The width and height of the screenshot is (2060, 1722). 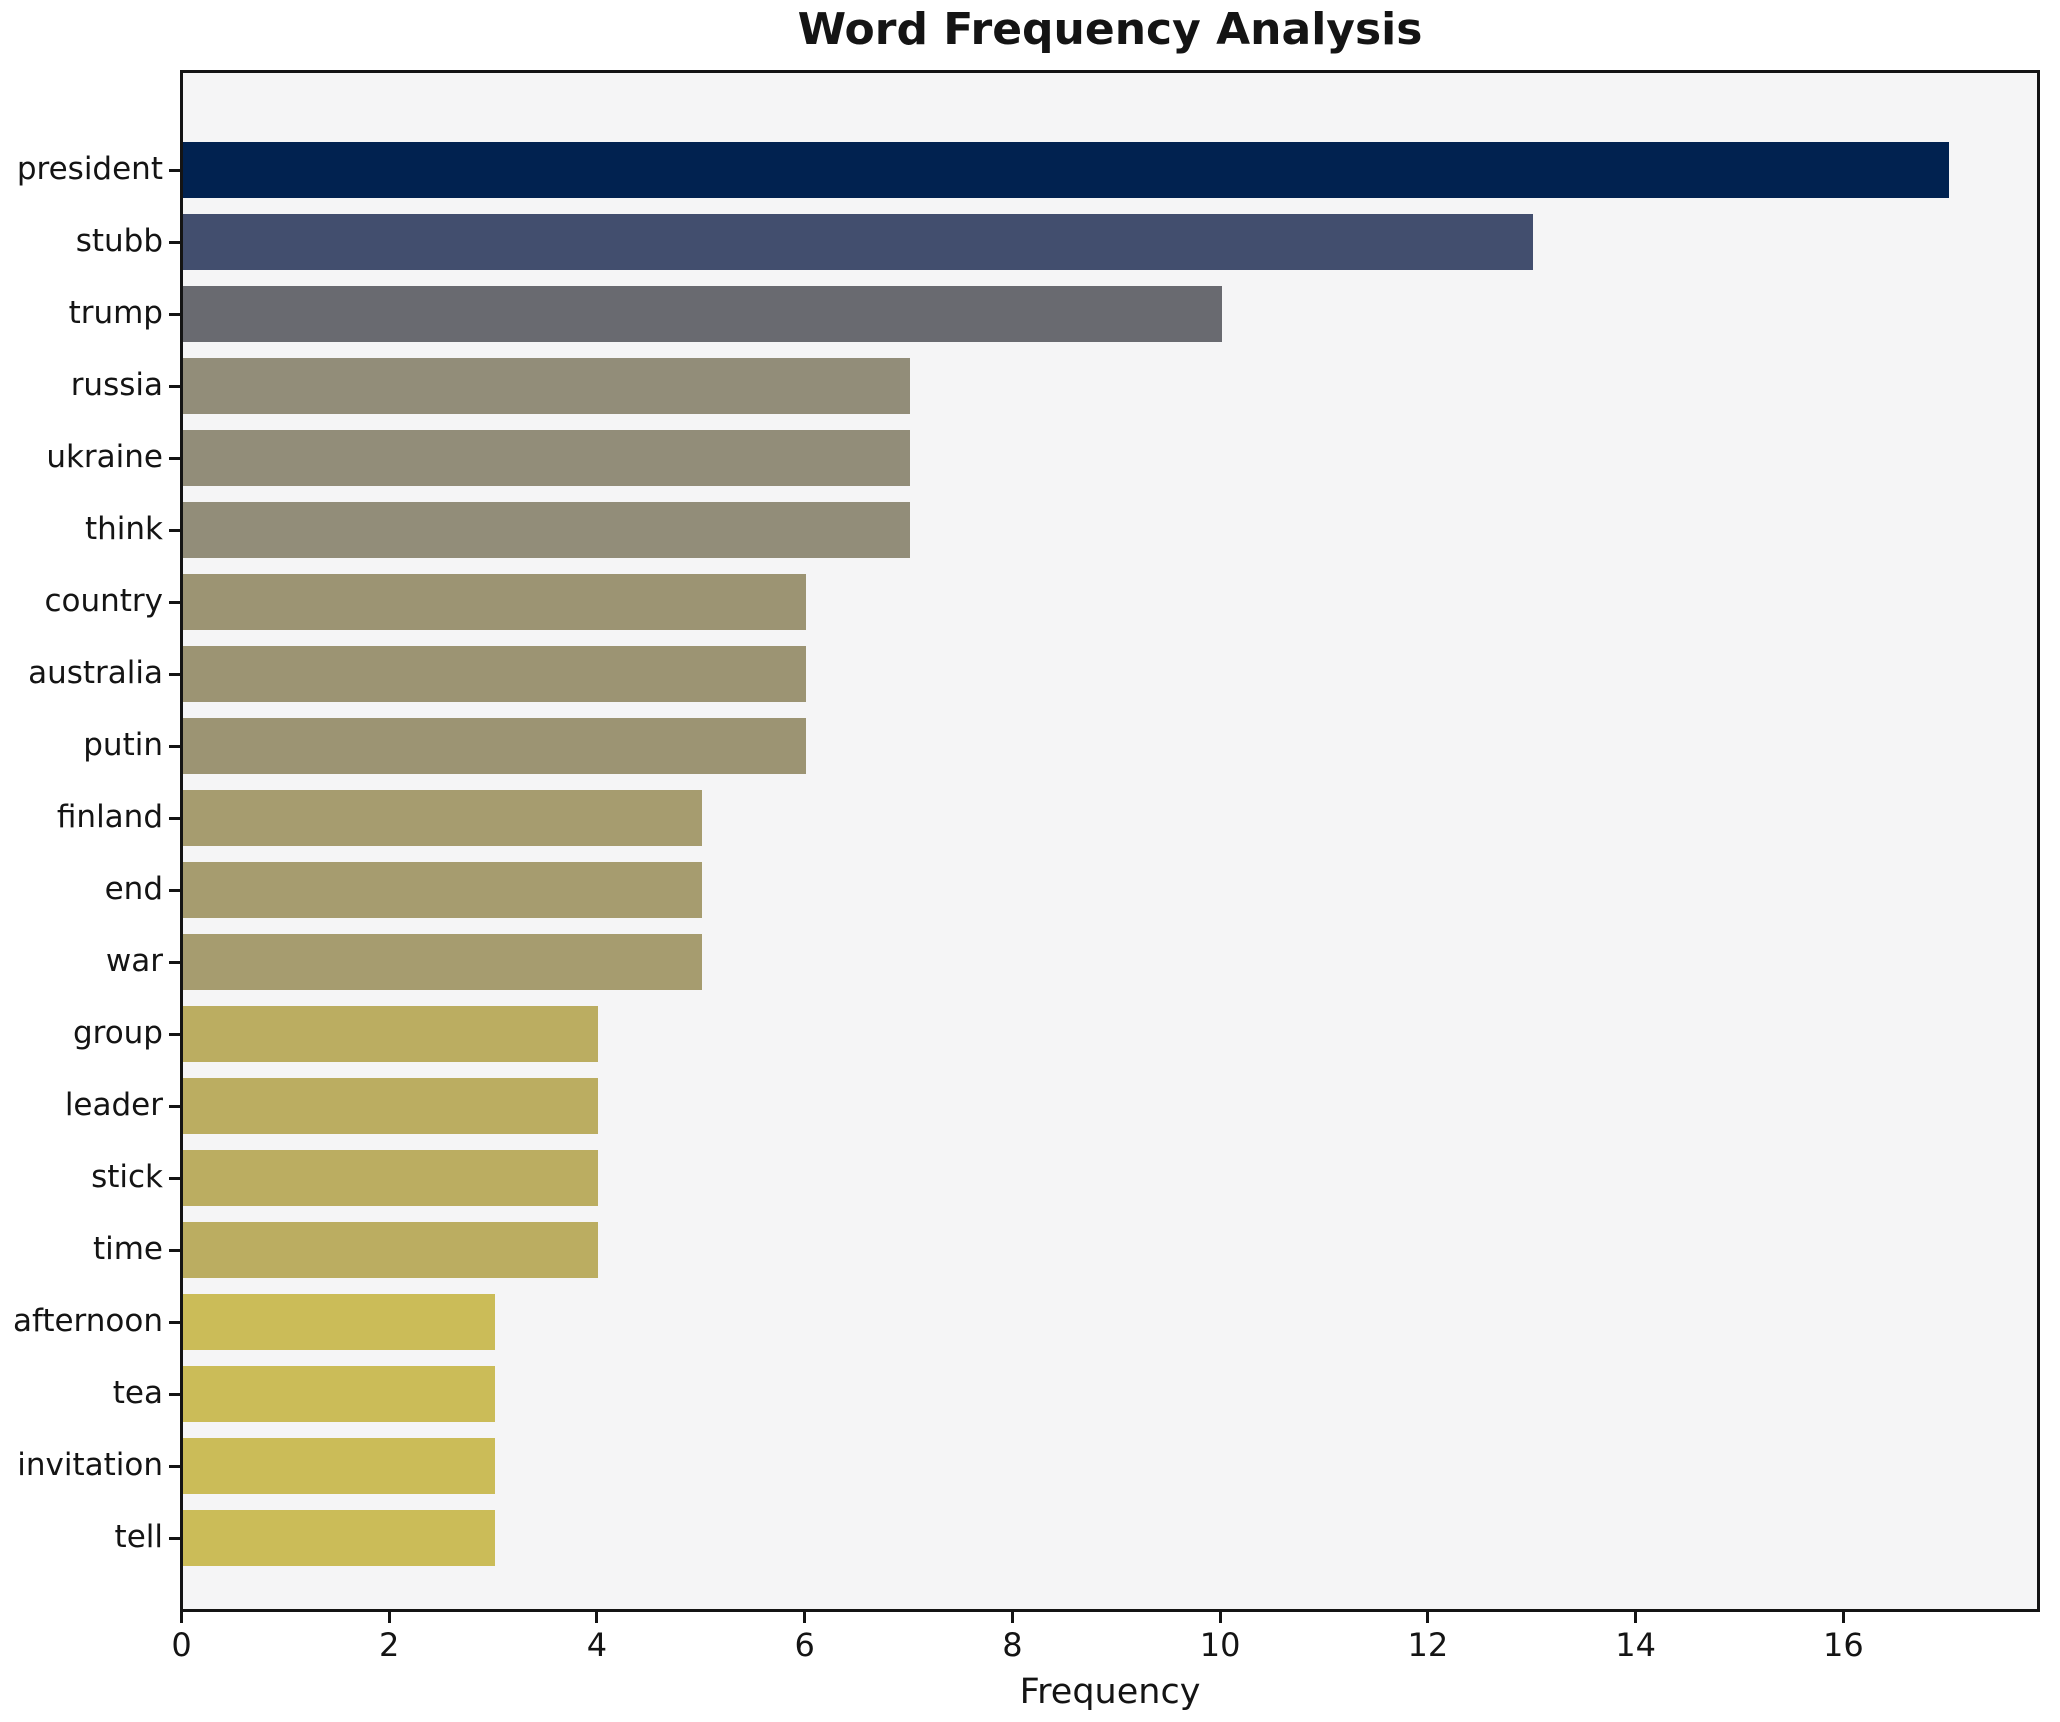 What do you see at coordinates (597, 1645) in the screenshot?
I see `x-tick-label-4: 4` at bounding box center [597, 1645].